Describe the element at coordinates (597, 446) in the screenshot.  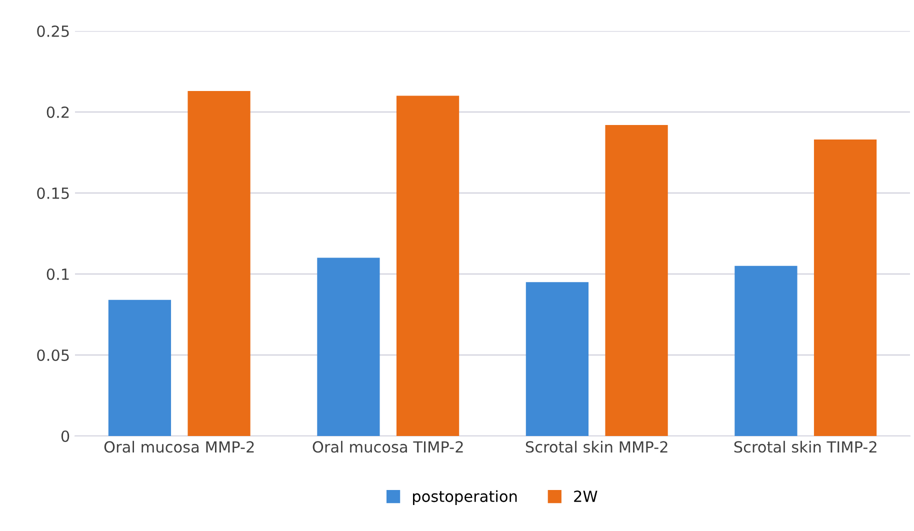
I see `x-tick-label: Scrotal skin MMP-2` at that location.